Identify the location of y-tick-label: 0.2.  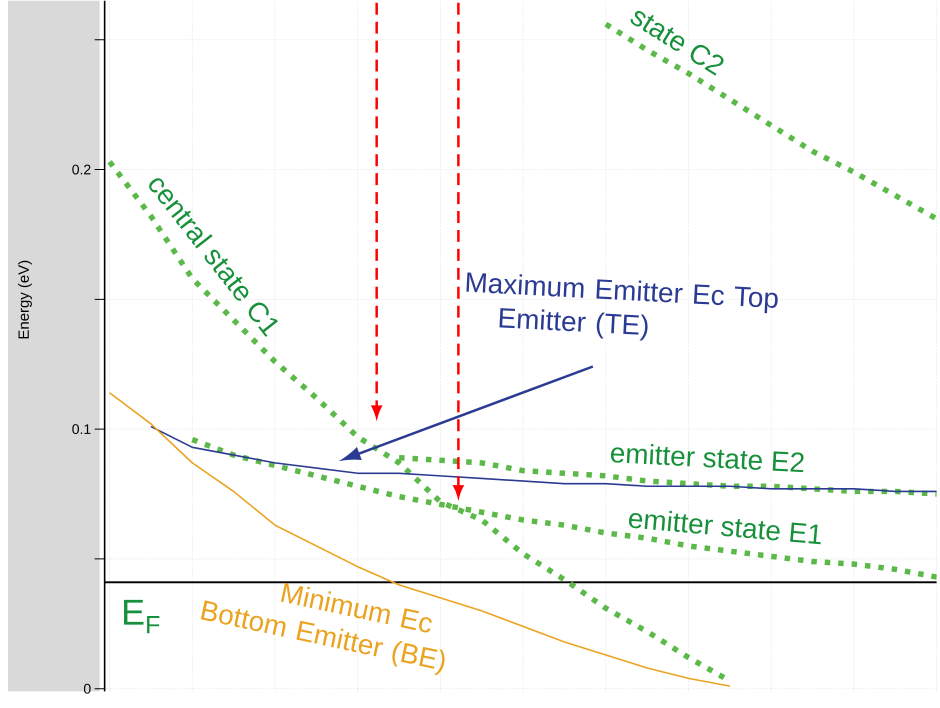
(81, 169).